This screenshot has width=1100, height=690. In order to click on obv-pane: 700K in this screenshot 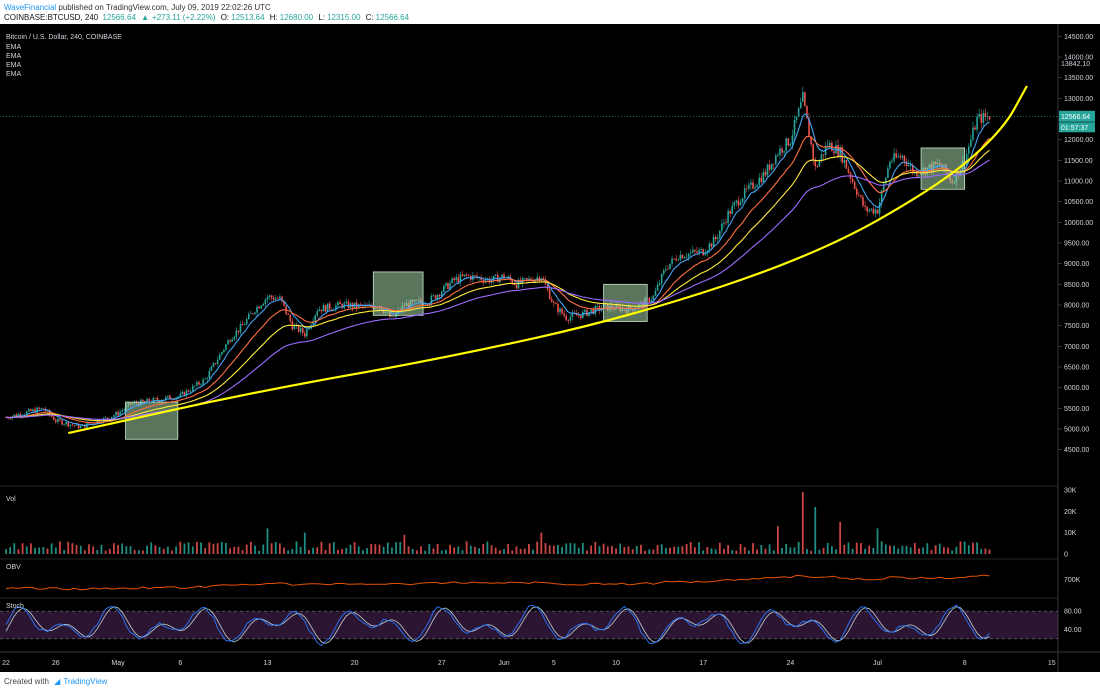, I will do `click(540, 574)`.